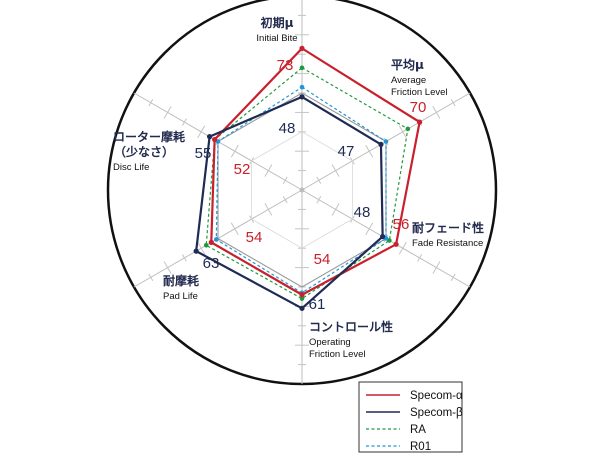  What do you see at coordinates (448, 227) in the screenshot?
I see `axis-title-ja: 耐フェード性` at bounding box center [448, 227].